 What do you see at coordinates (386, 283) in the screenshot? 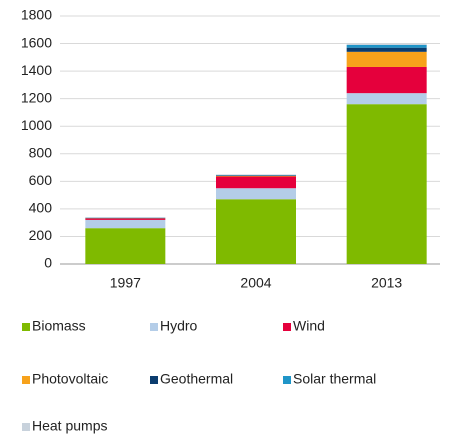
I see `x-tick-label: 2013` at bounding box center [386, 283].